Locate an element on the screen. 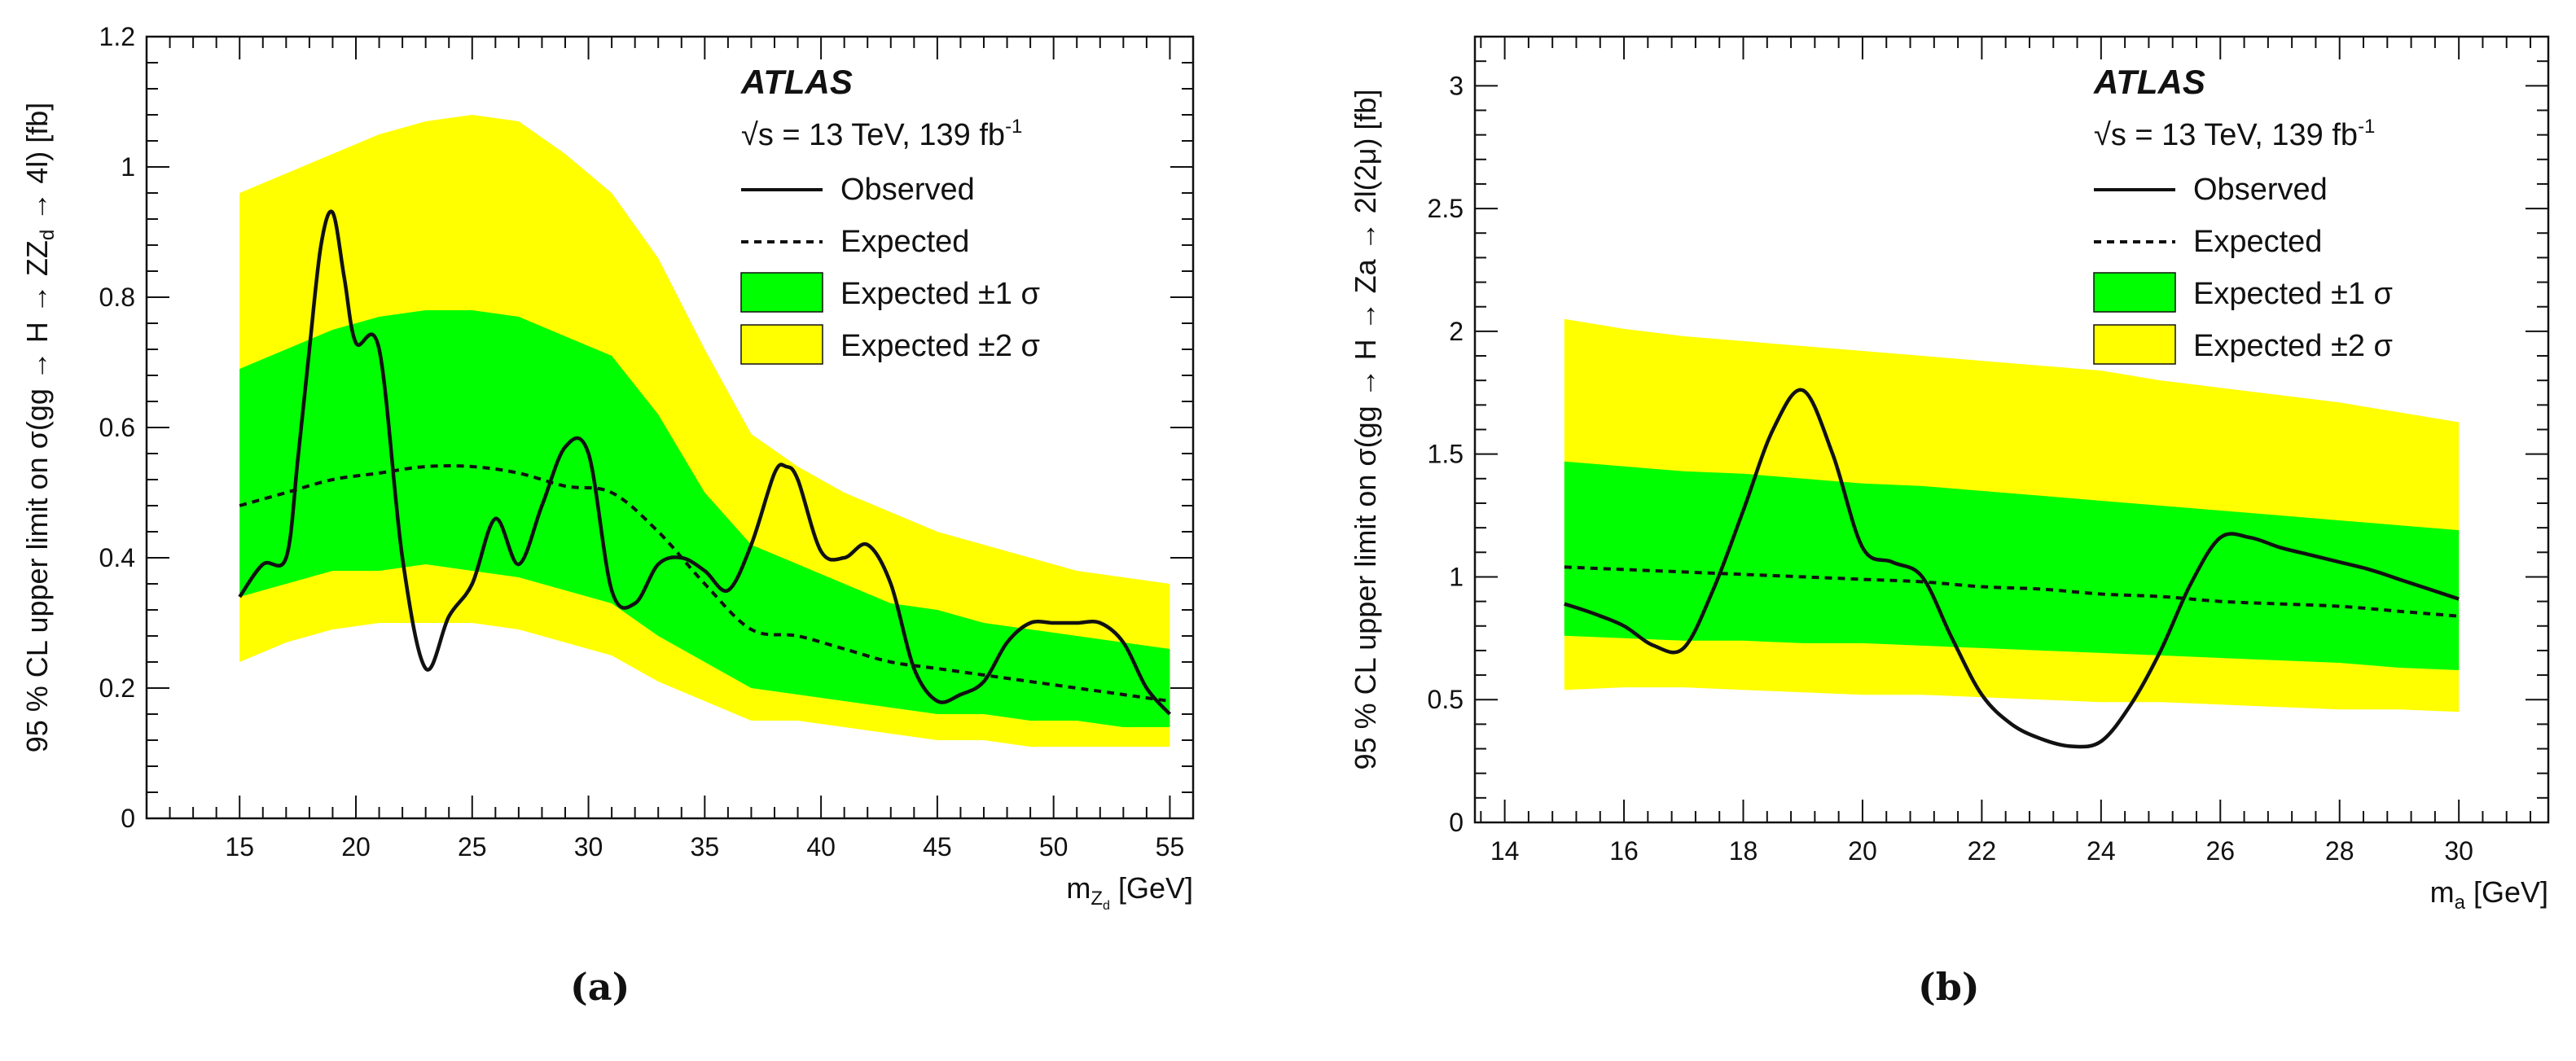 The image size is (2576, 1061). y-tick-label: 3 is located at coordinates (1456, 85).